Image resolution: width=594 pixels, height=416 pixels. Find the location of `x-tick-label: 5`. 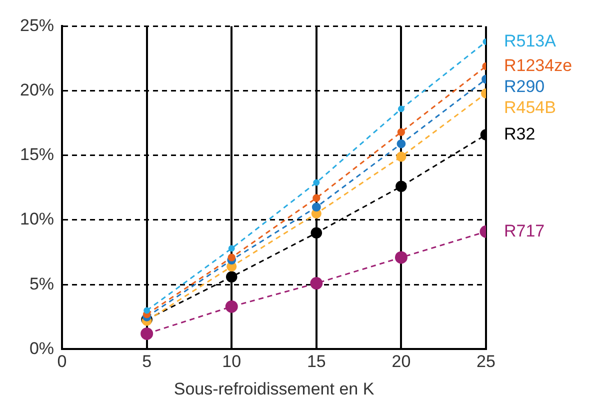

x-tick-label: 5 is located at coordinates (147, 362).